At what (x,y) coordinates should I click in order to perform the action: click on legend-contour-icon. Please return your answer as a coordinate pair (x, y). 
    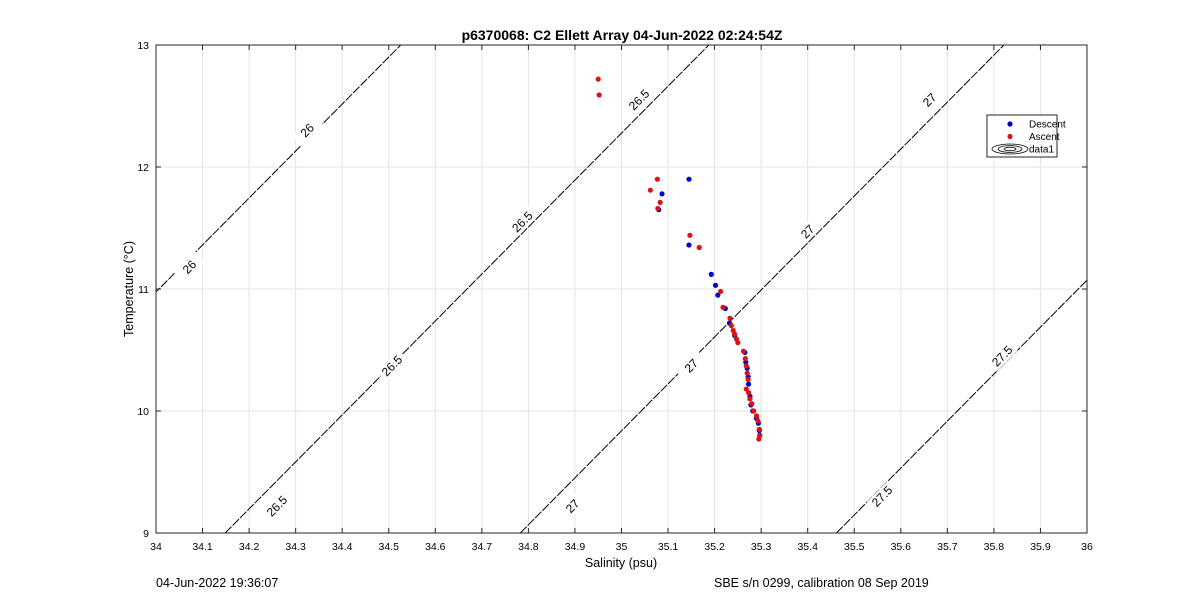
    Looking at the image, I should click on (1010, 149).